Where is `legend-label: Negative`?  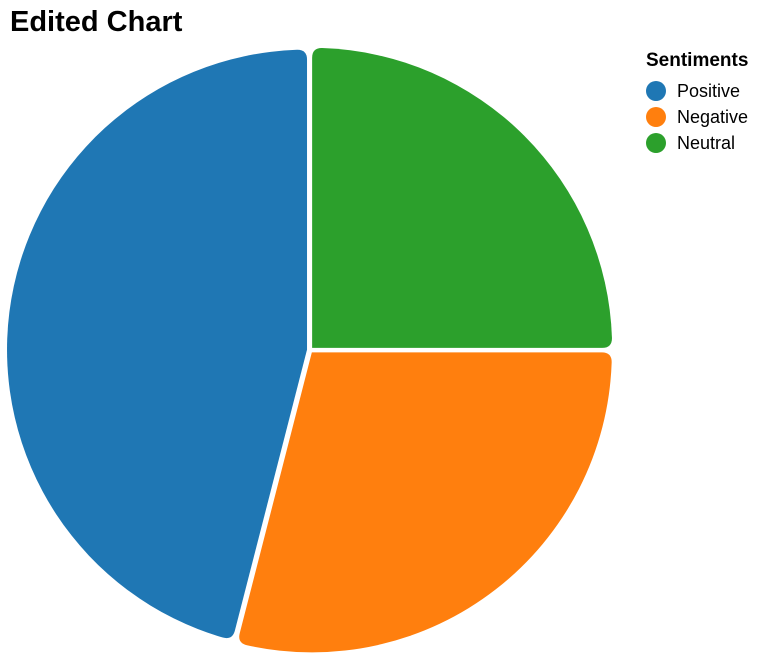 legend-label: Negative is located at coordinates (713, 116).